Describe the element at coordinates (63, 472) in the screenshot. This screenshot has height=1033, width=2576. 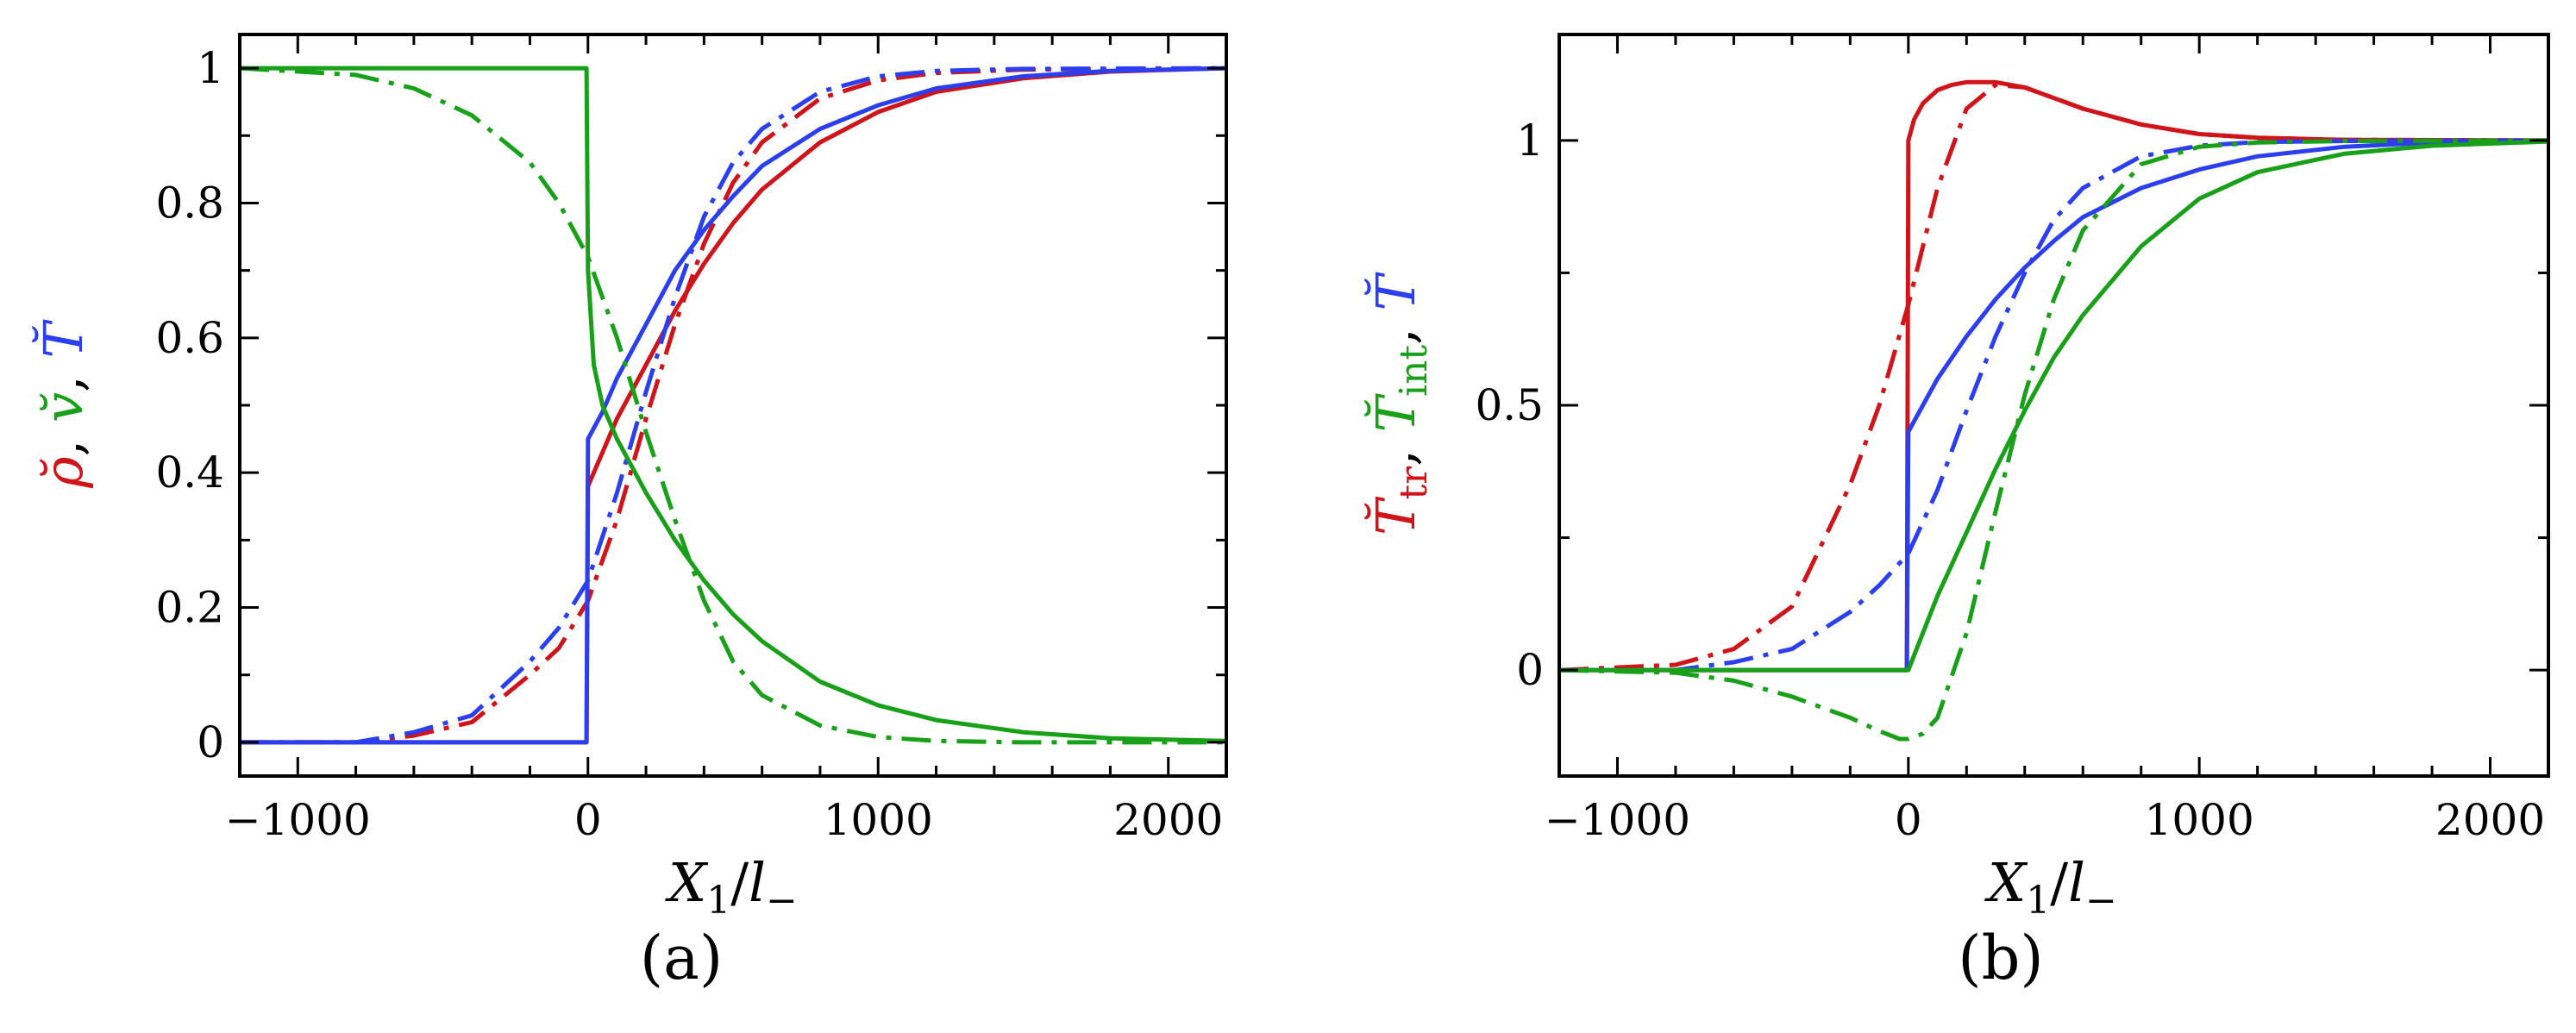
I see `y-axis-label-part: ρ̆` at that location.